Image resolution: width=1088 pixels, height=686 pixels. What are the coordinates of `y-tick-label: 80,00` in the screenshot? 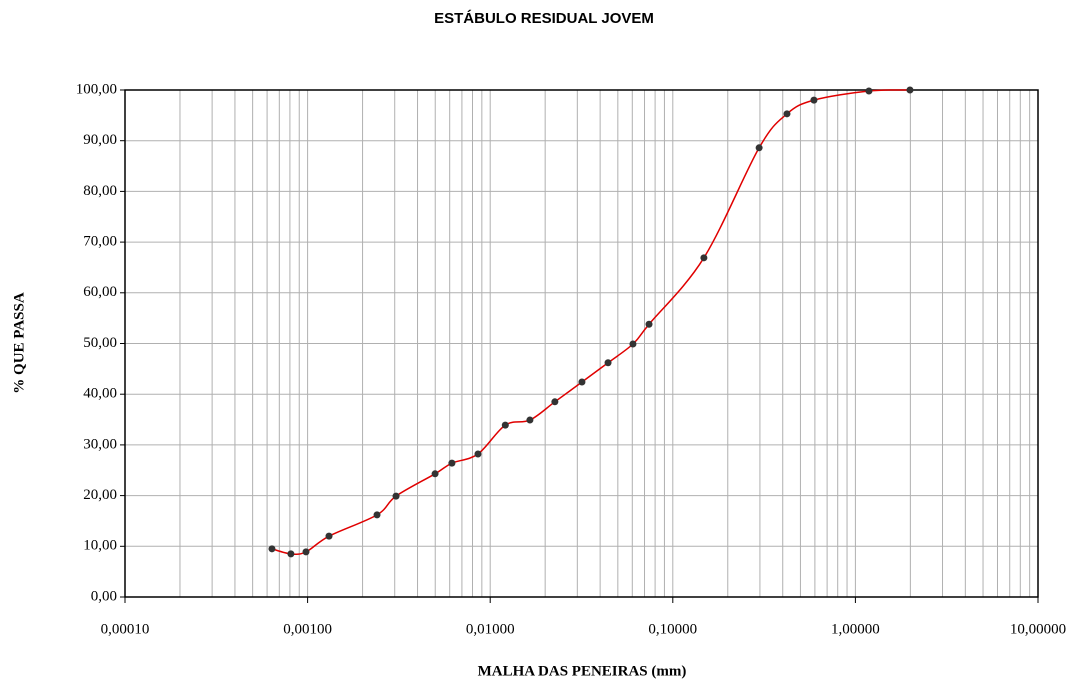 It's located at (100, 191).